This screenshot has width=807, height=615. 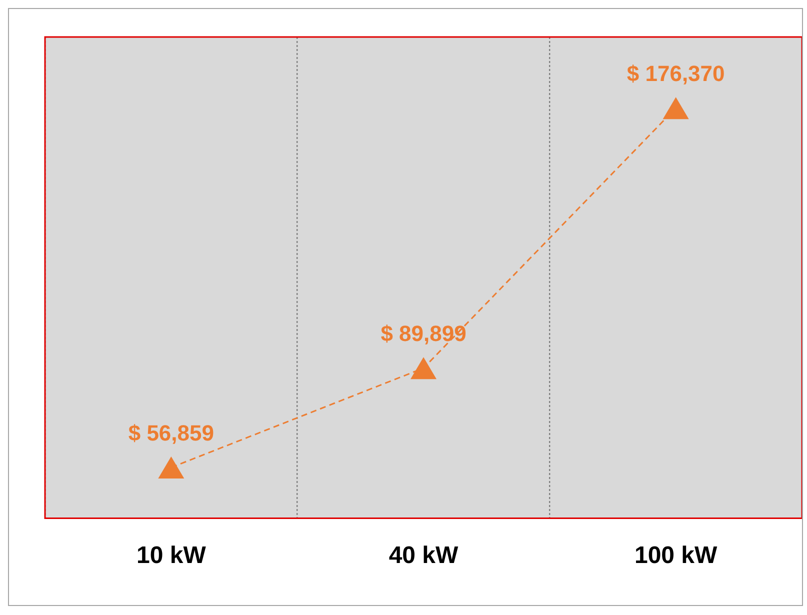 What do you see at coordinates (676, 556) in the screenshot?
I see `x-tick-label: 100 kW` at bounding box center [676, 556].